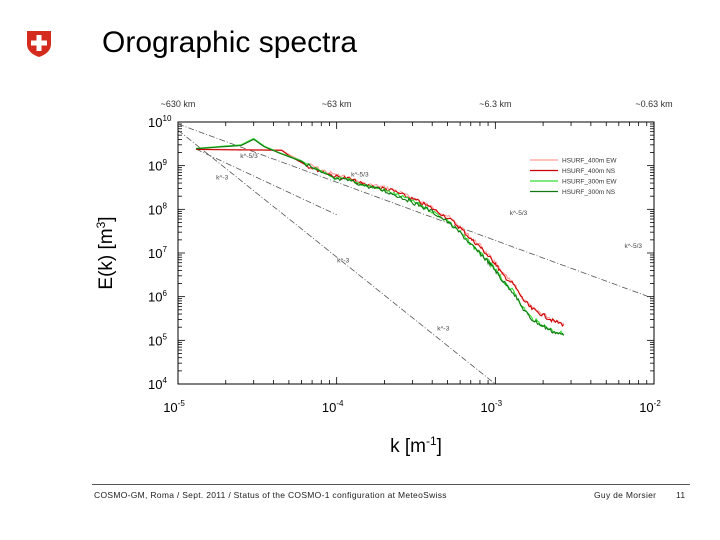  Describe the element at coordinates (157, 340) in the screenshot. I see `y-tick-label: 10⁵` at that location.